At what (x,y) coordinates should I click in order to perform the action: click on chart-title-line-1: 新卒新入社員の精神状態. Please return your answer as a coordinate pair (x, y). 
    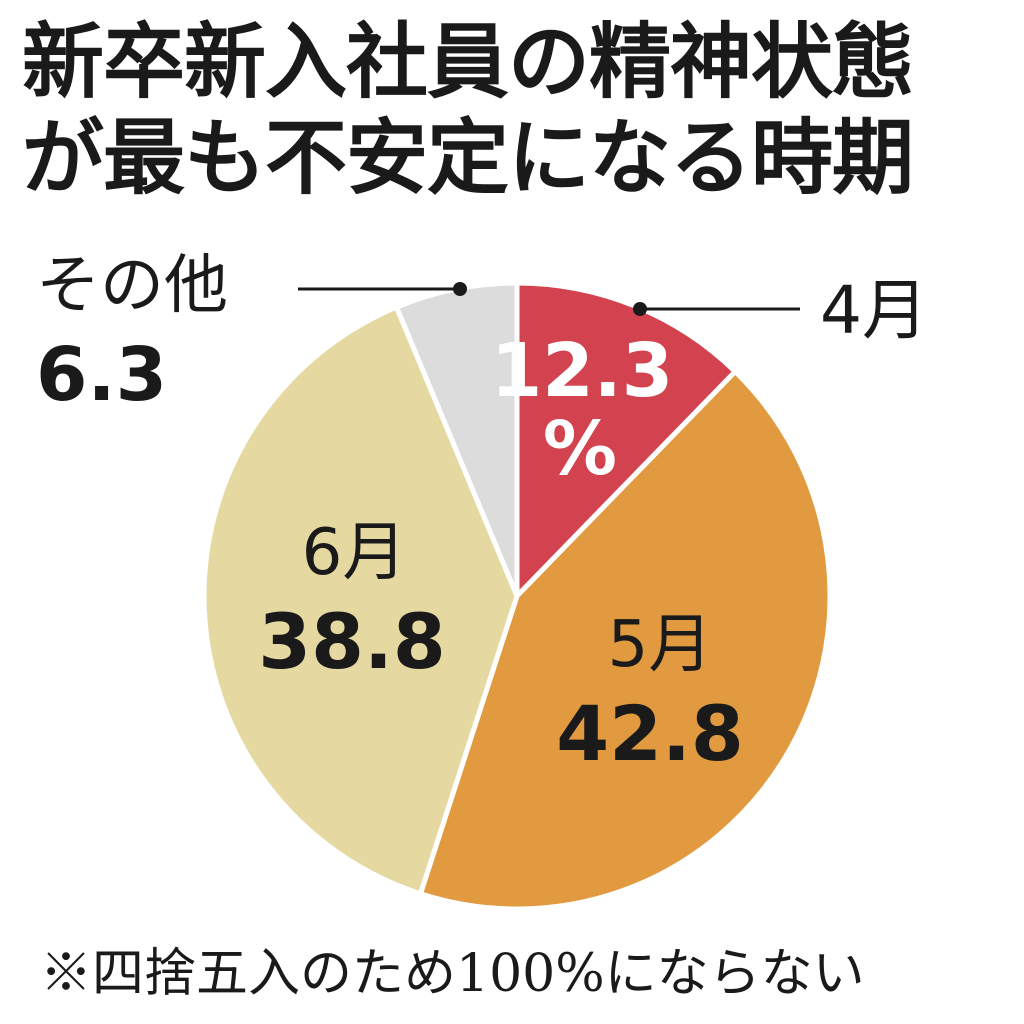
    Looking at the image, I should click on (468, 62).